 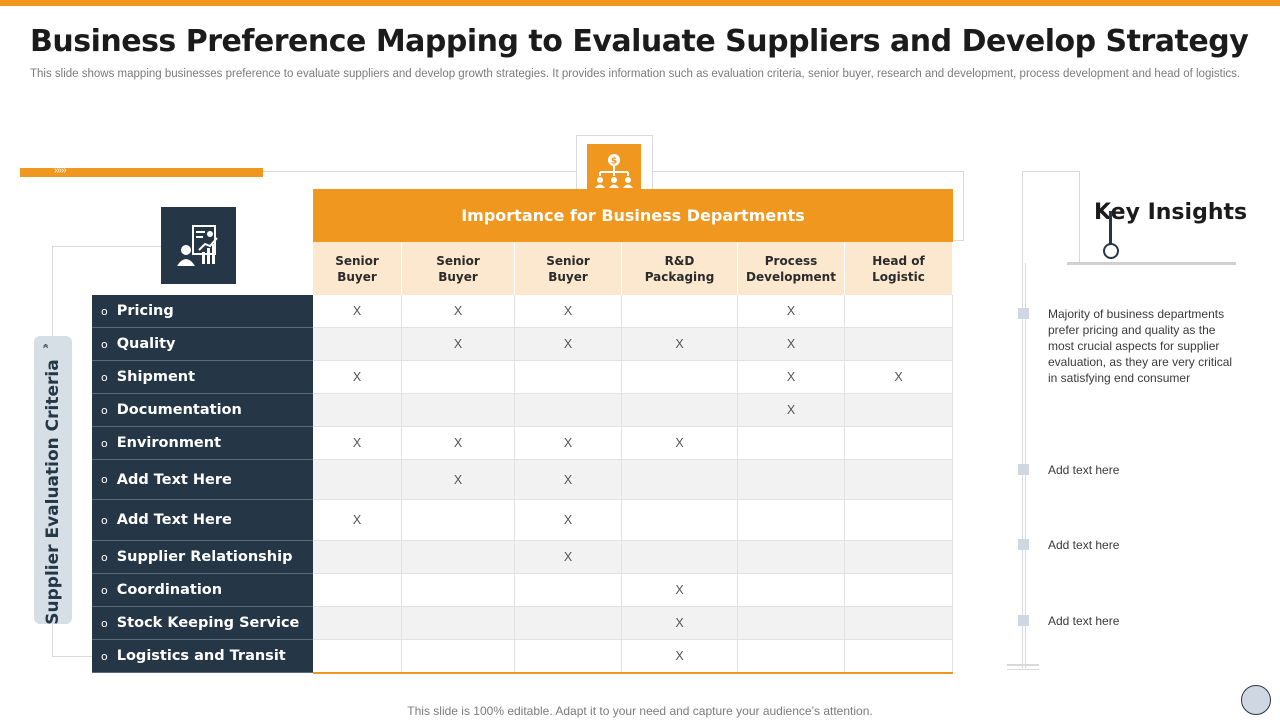 I want to click on table-row: o Shipment X X X, so click(x=522, y=377).